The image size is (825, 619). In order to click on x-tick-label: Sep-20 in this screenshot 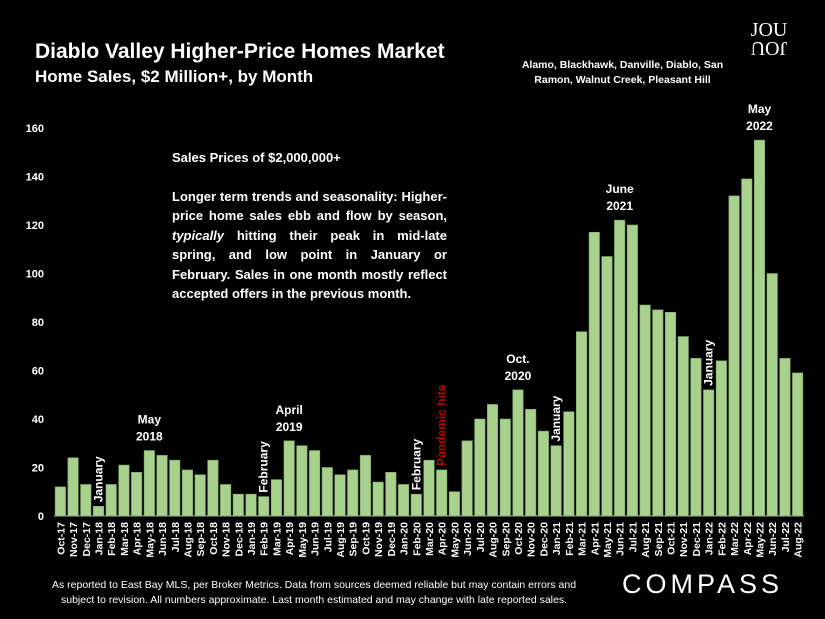, I will do `click(506, 539)`.